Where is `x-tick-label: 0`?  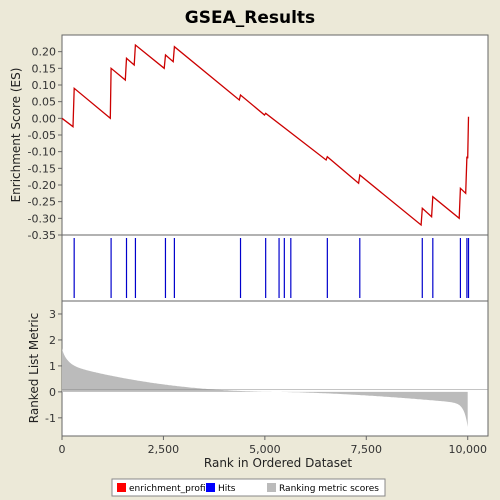 x-tick-label: 0 is located at coordinates (62, 449).